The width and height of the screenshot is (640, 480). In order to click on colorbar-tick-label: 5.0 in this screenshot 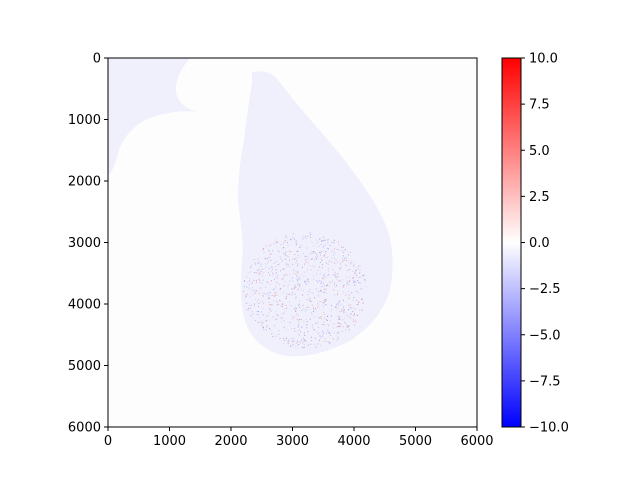, I will do `click(539, 151)`.